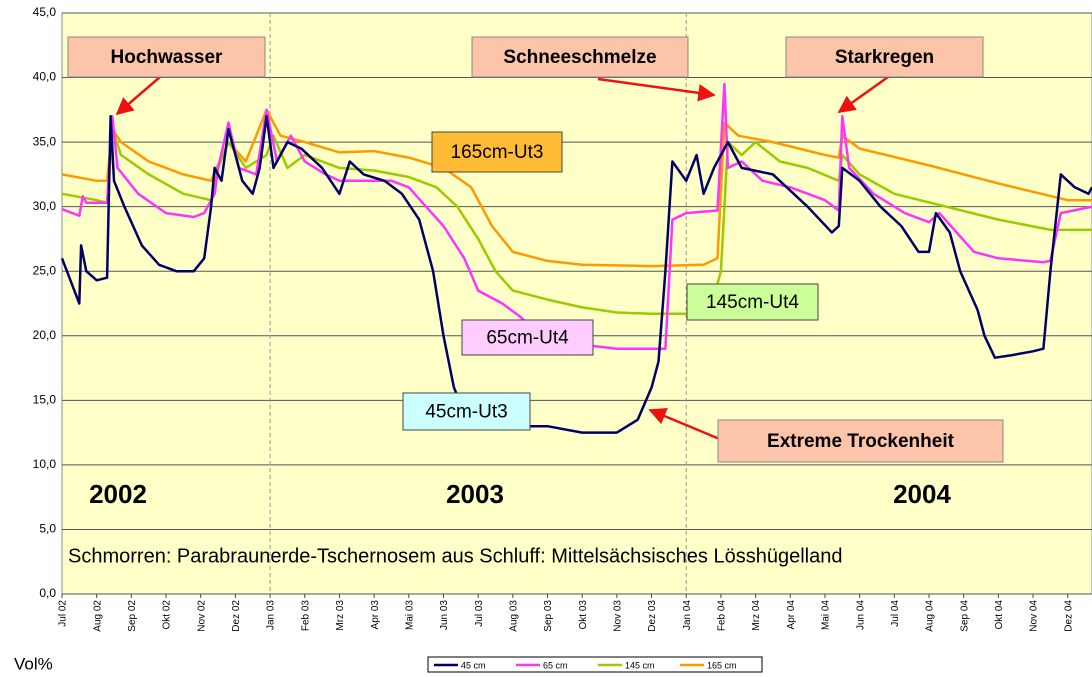 The height and width of the screenshot is (677, 1092). What do you see at coordinates (97, 616) in the screenshot?
I see `x-tick-label: Aug 02` at bounding box center [97, 616].